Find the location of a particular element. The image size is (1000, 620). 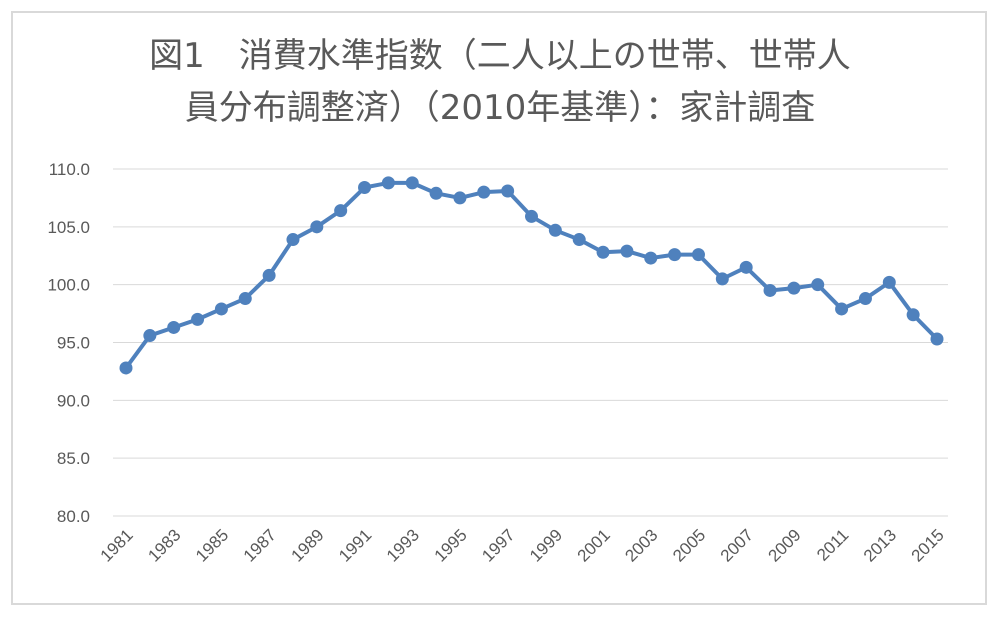

x-tick-label: 2005 is located at coordinates (689, 545).